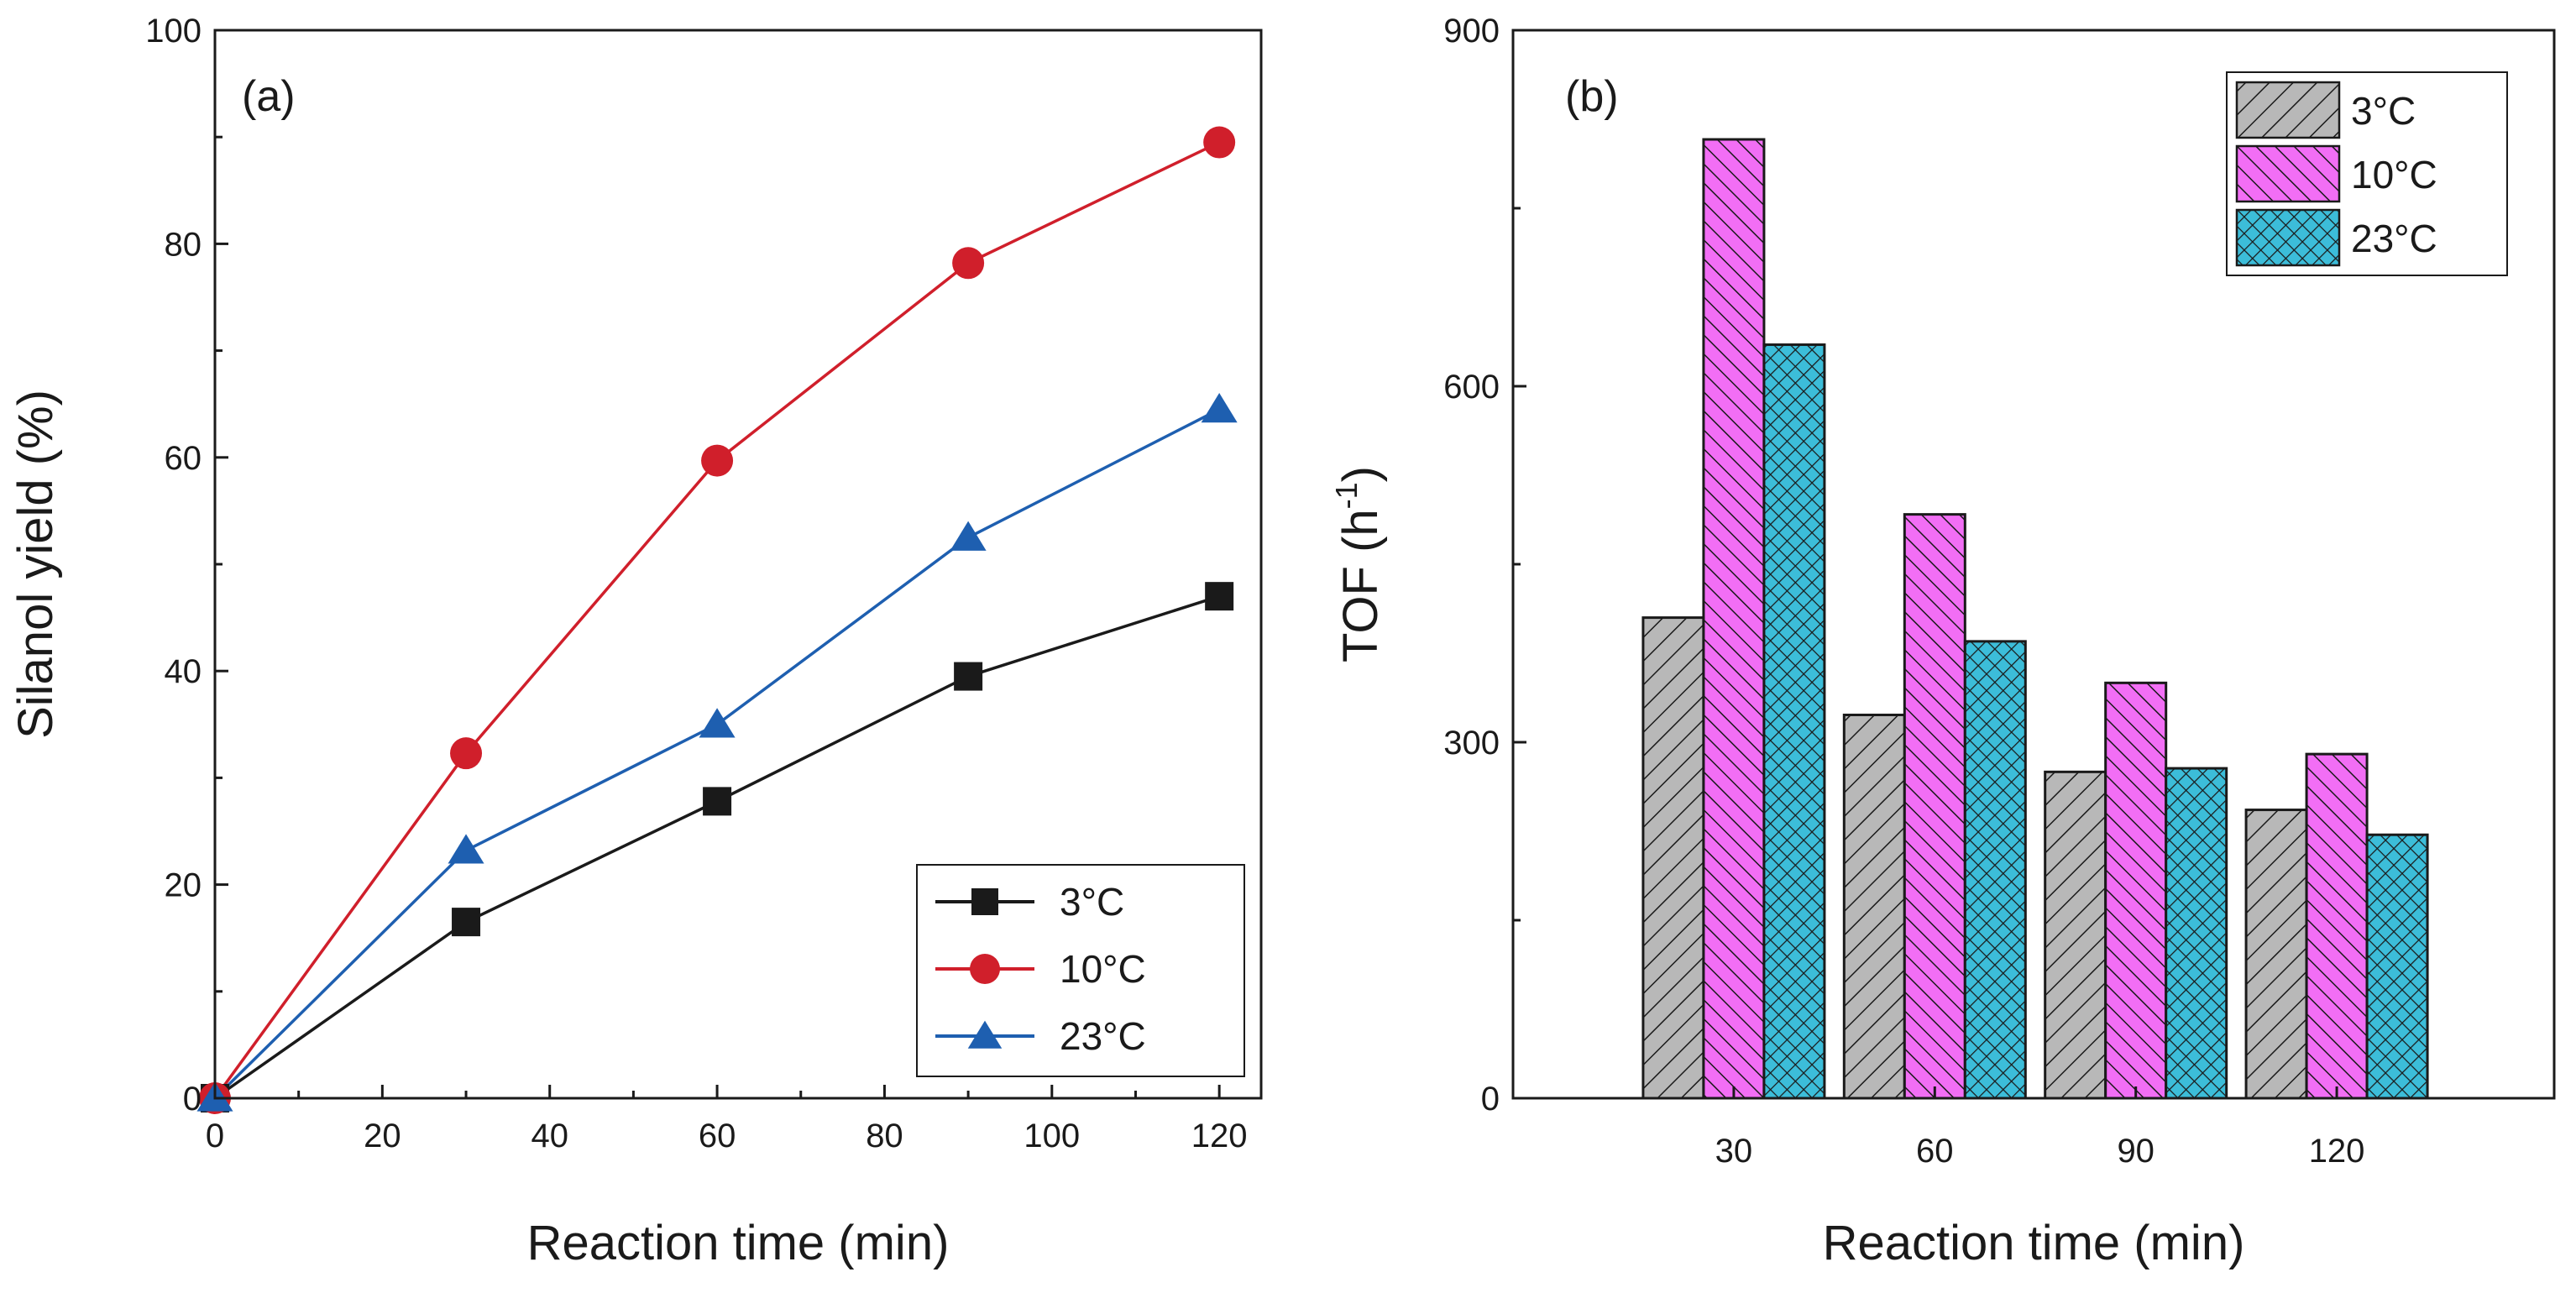 This screenshot has height=1293, width=2576. I want to click on chart-b-x-tick-label: 90, so click(2136, 1151).